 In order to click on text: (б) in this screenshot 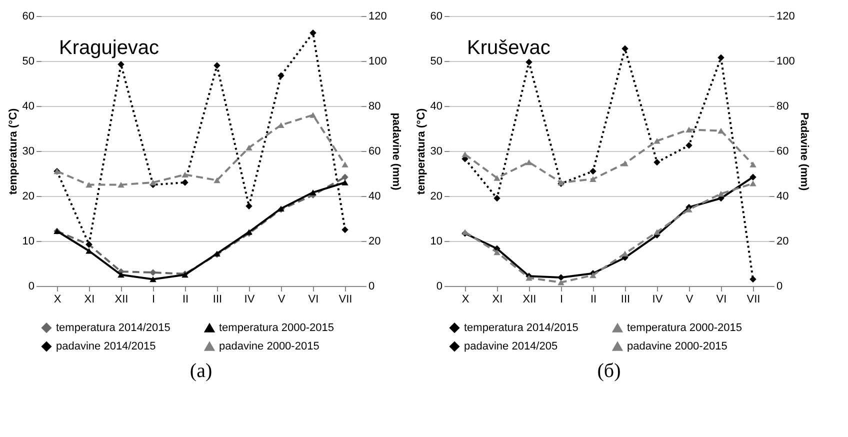, I will do `click(609, 371)`.